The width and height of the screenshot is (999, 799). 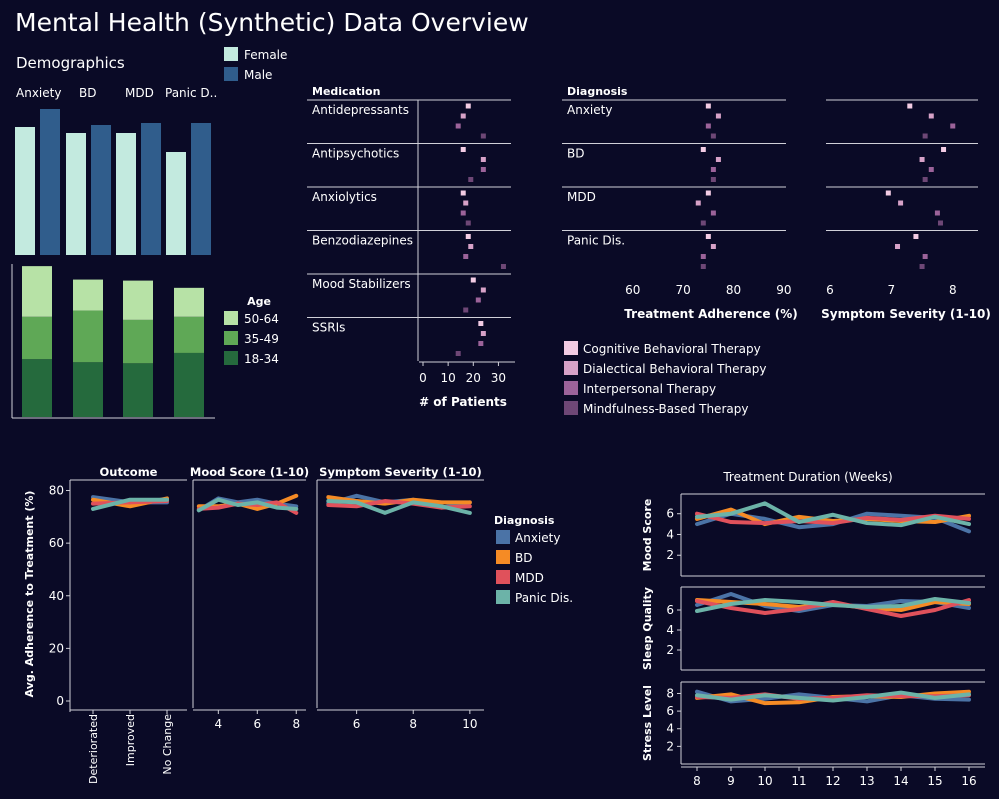 I want to click on age-legend-title: Age, so click(x=259, y=301).